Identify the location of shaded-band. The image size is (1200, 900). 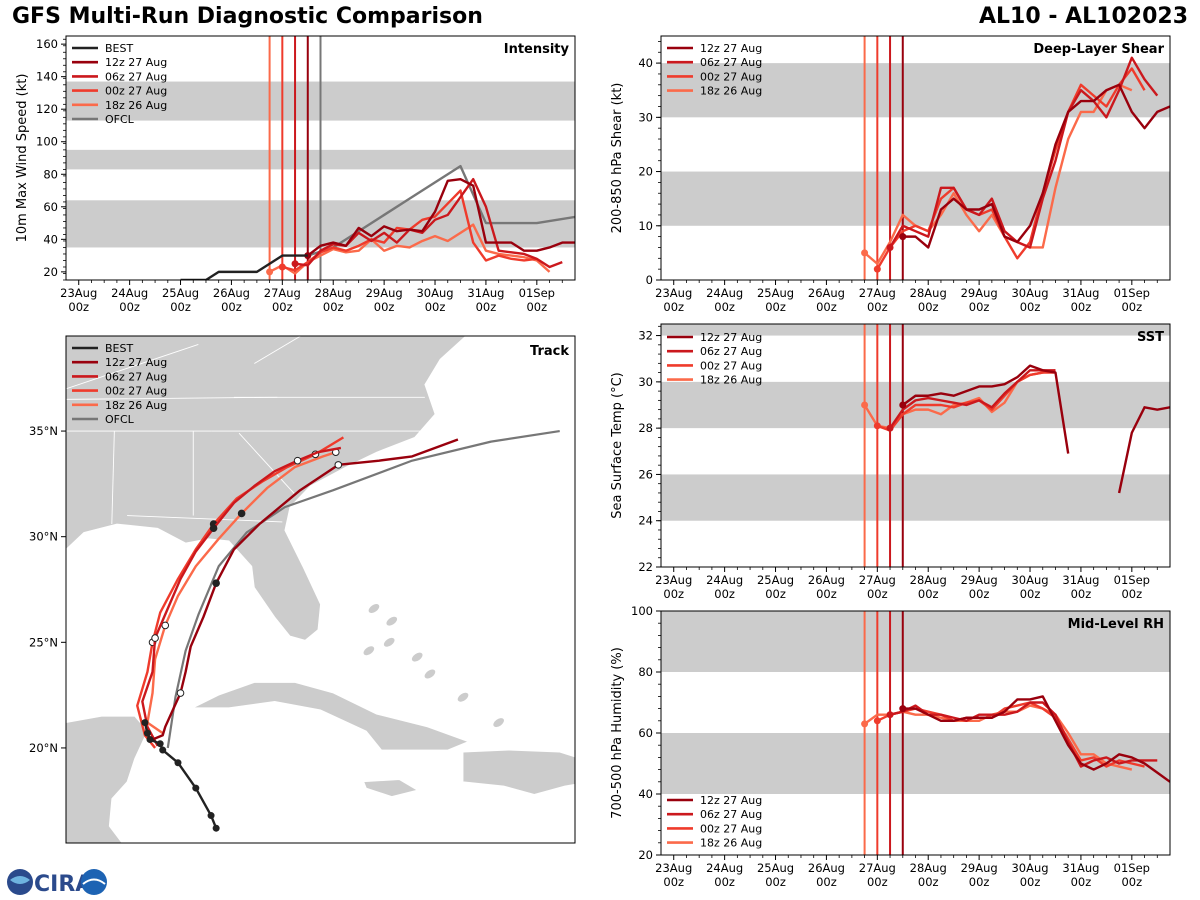
(915, 90).